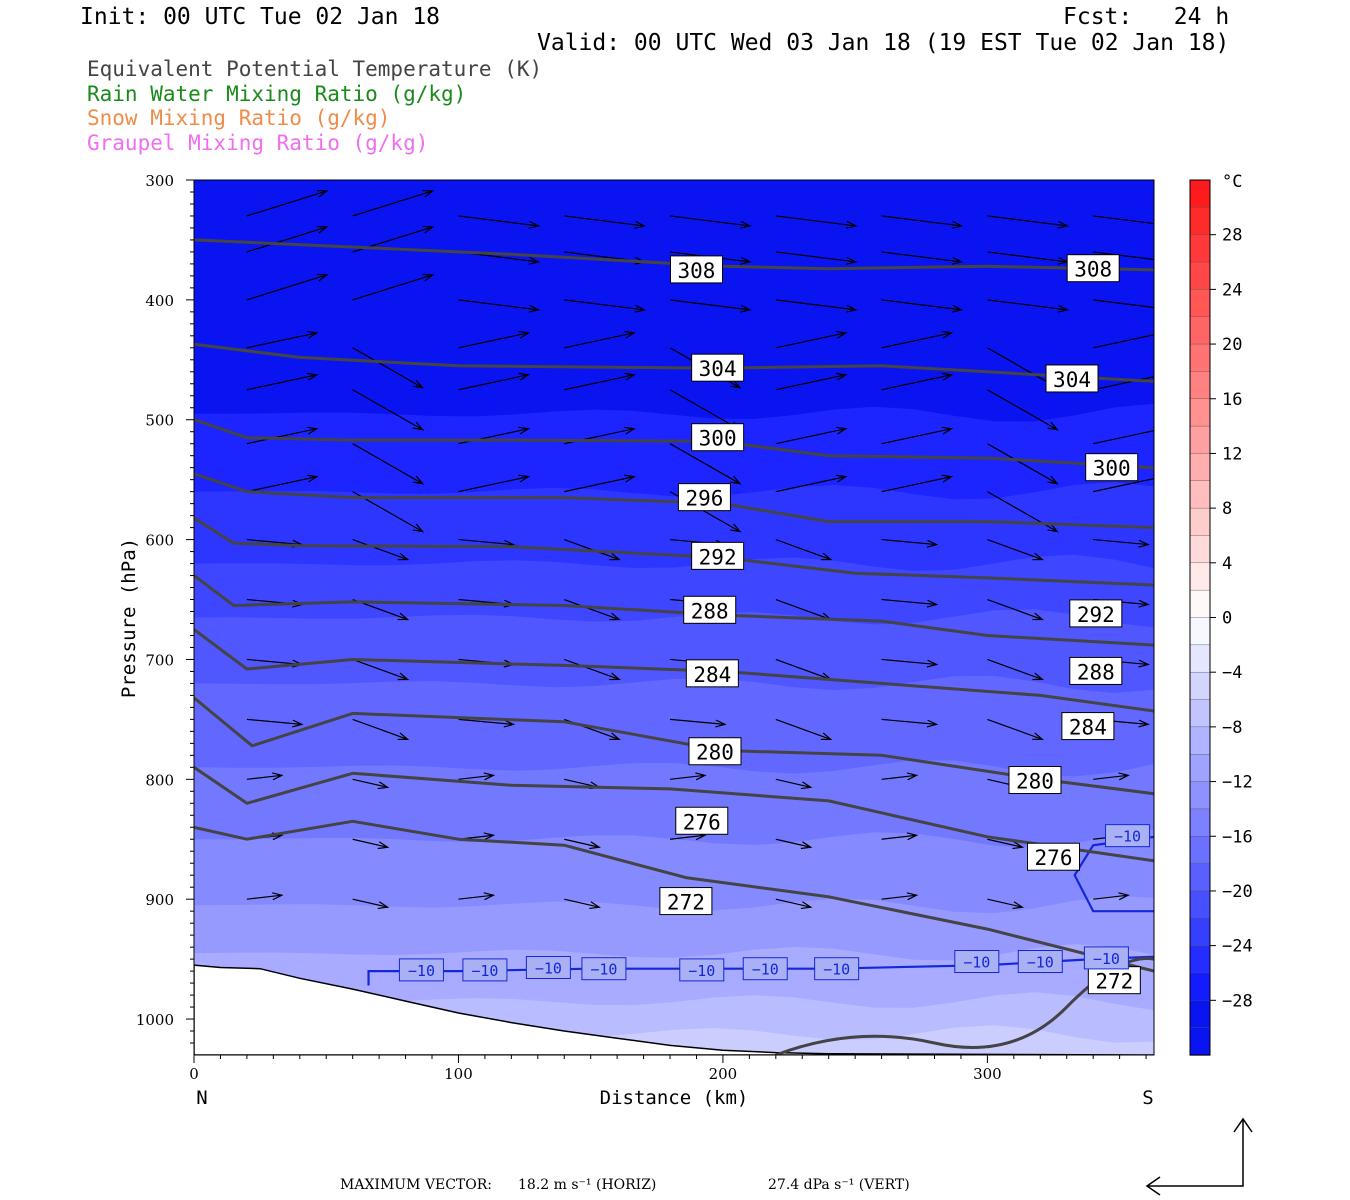 The width and height of the screenshot is (1350, 1200). I want to click on legend-rain: Rain Water Mixing Ratio (g/kg), so click(277, 94).